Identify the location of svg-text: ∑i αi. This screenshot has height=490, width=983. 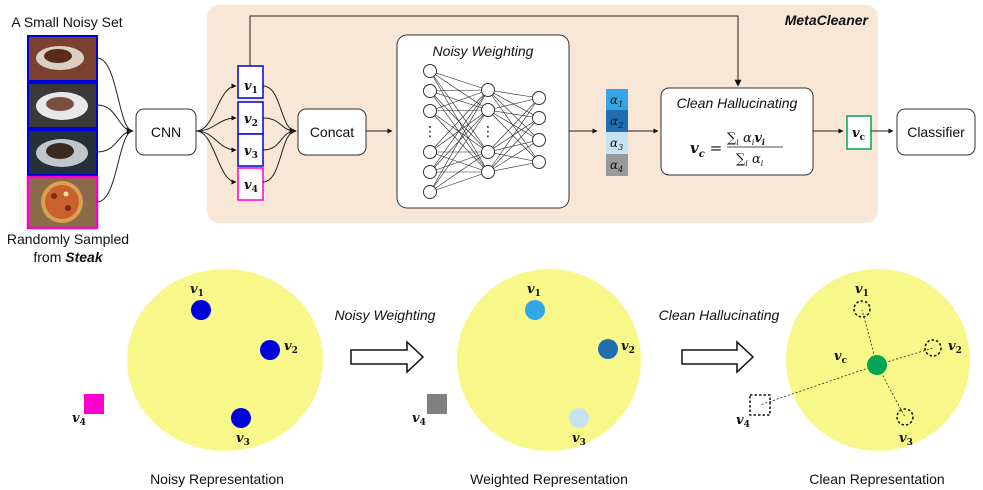
(750, 160).